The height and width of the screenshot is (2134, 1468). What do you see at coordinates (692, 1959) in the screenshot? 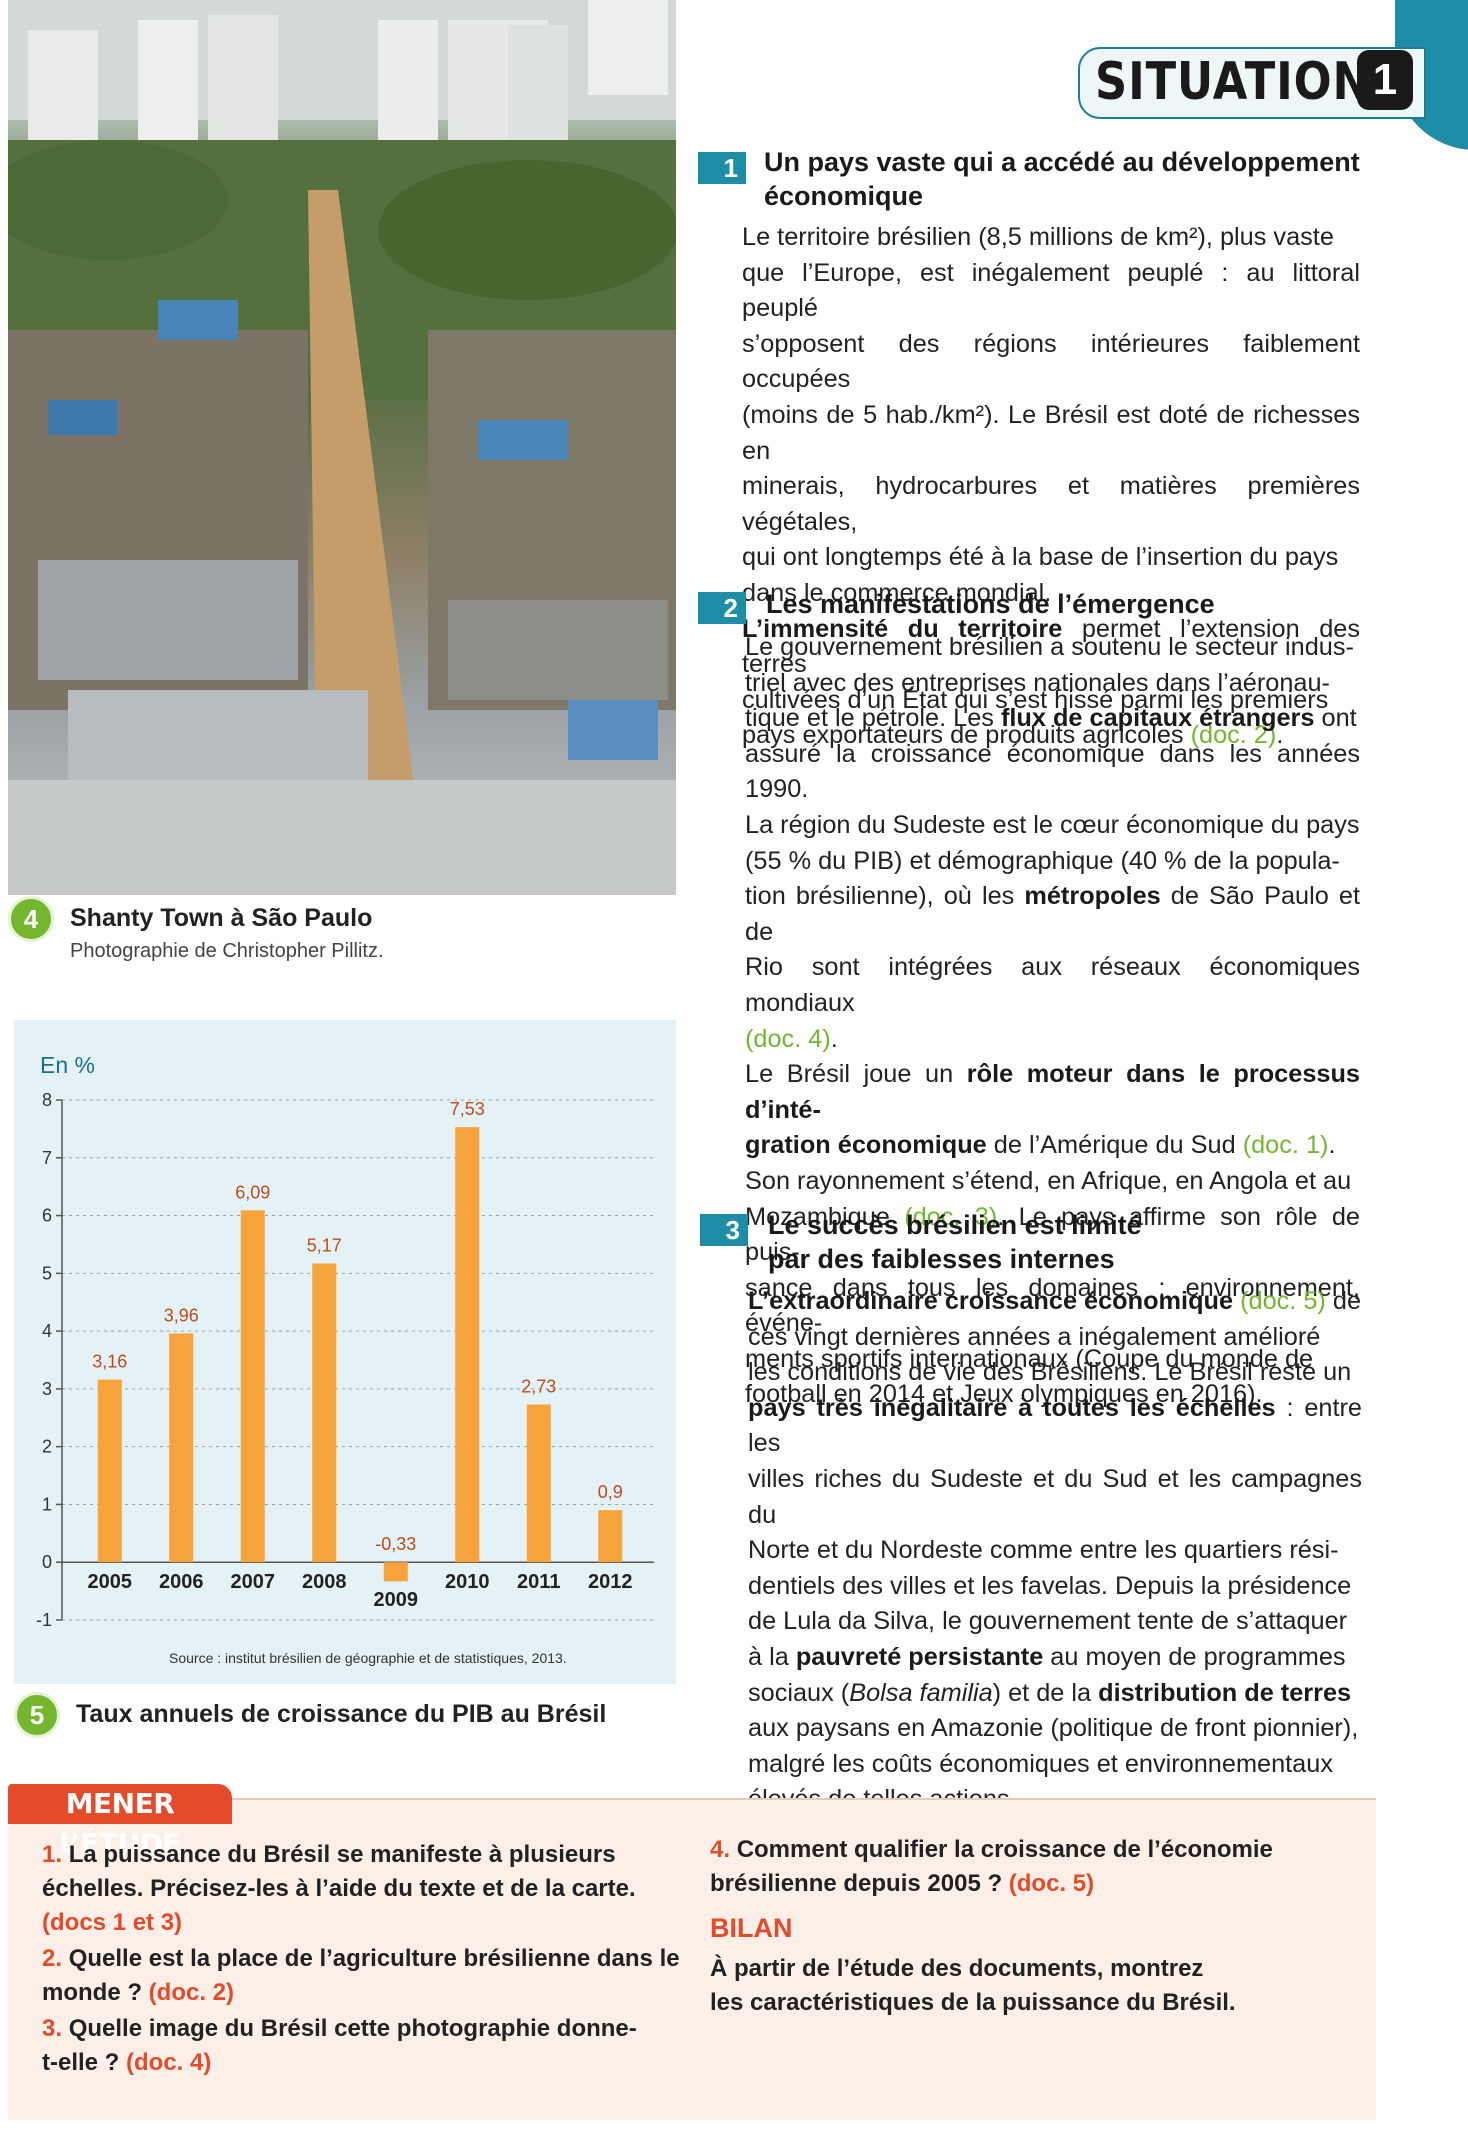
I see `etude-box` at bounding box center [692, 1959].